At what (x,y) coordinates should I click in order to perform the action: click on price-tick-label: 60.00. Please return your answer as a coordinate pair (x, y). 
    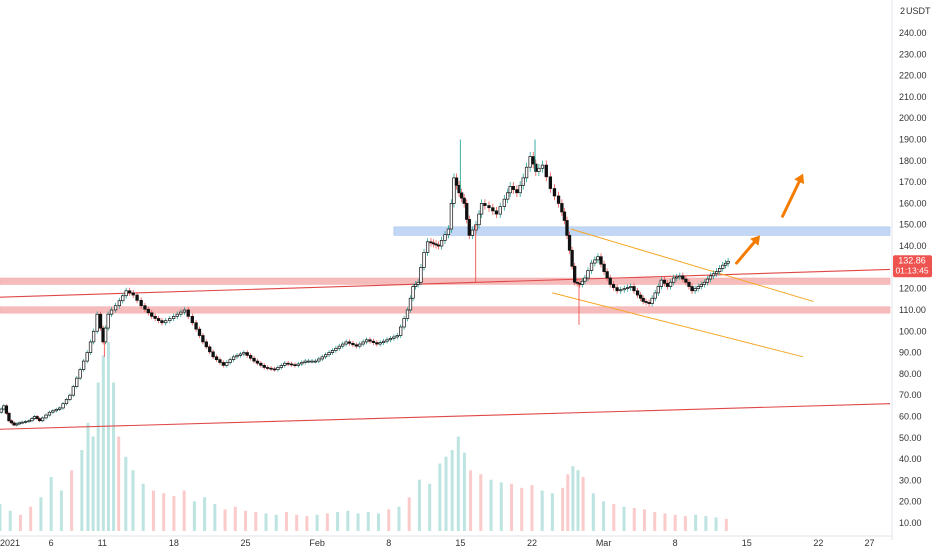
    Looking at the image, I should click on (910, 416).